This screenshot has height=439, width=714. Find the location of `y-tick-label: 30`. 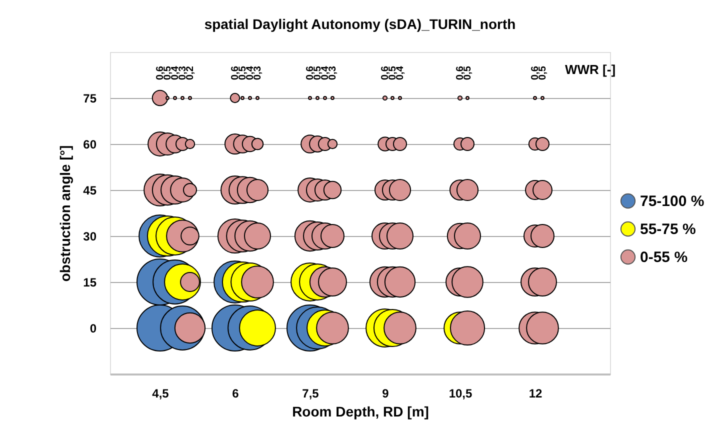

y-tick-label: 30 is located at coordinates (90, 237).